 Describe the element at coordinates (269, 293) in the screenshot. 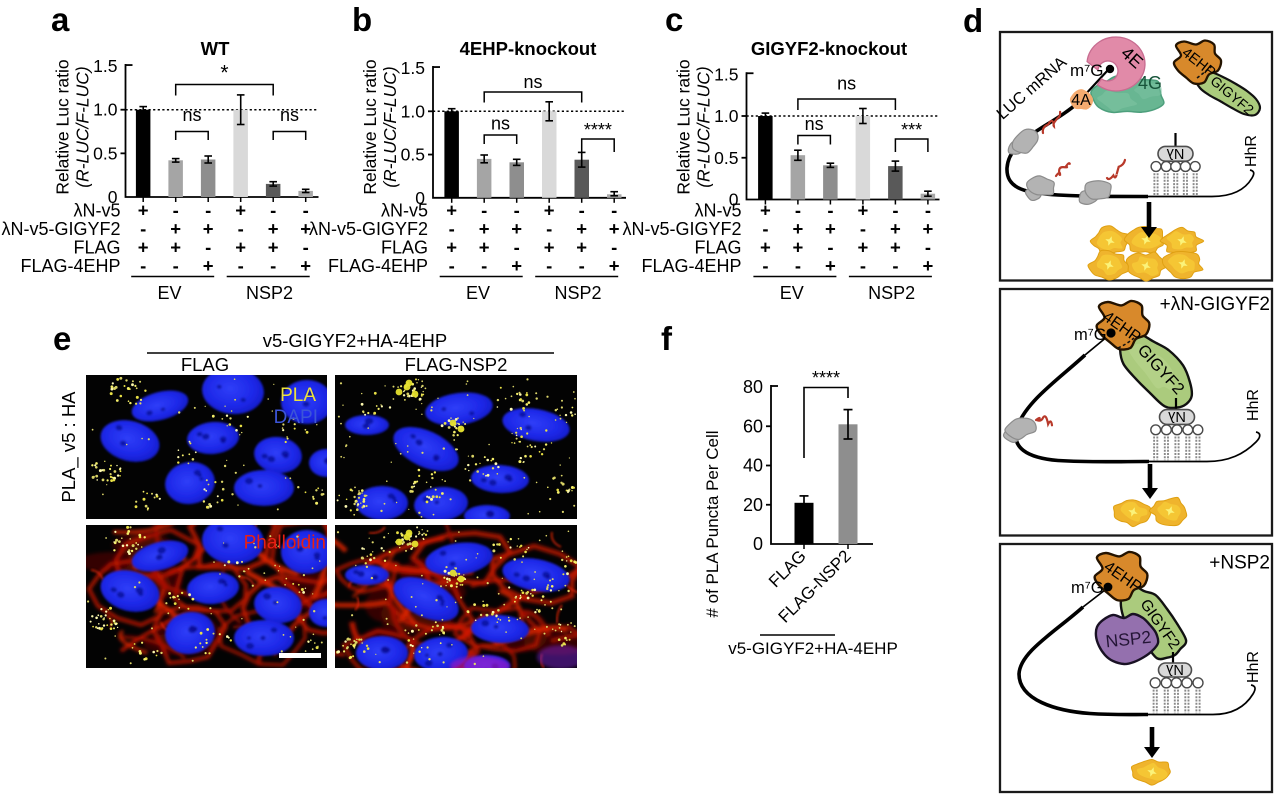

I see `svg-text: NSP2` at that location.